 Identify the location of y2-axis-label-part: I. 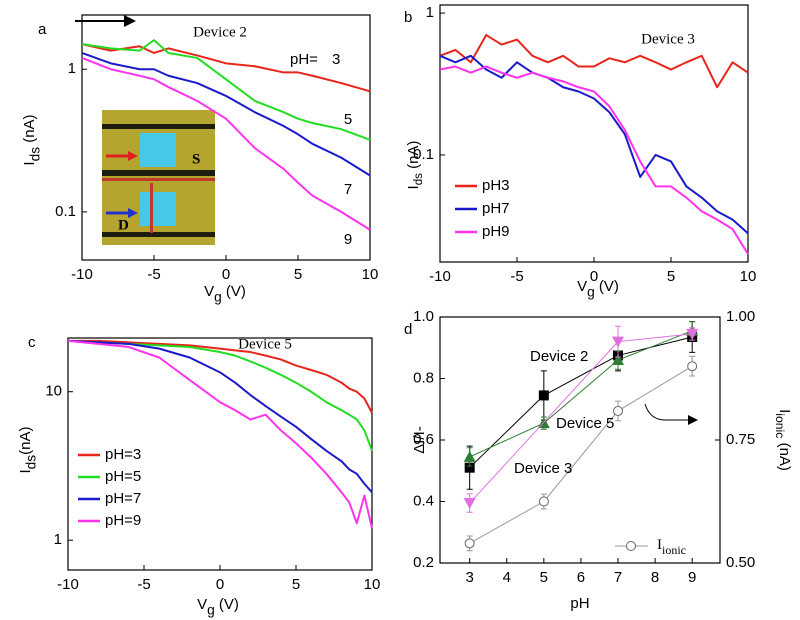
(784, 411).